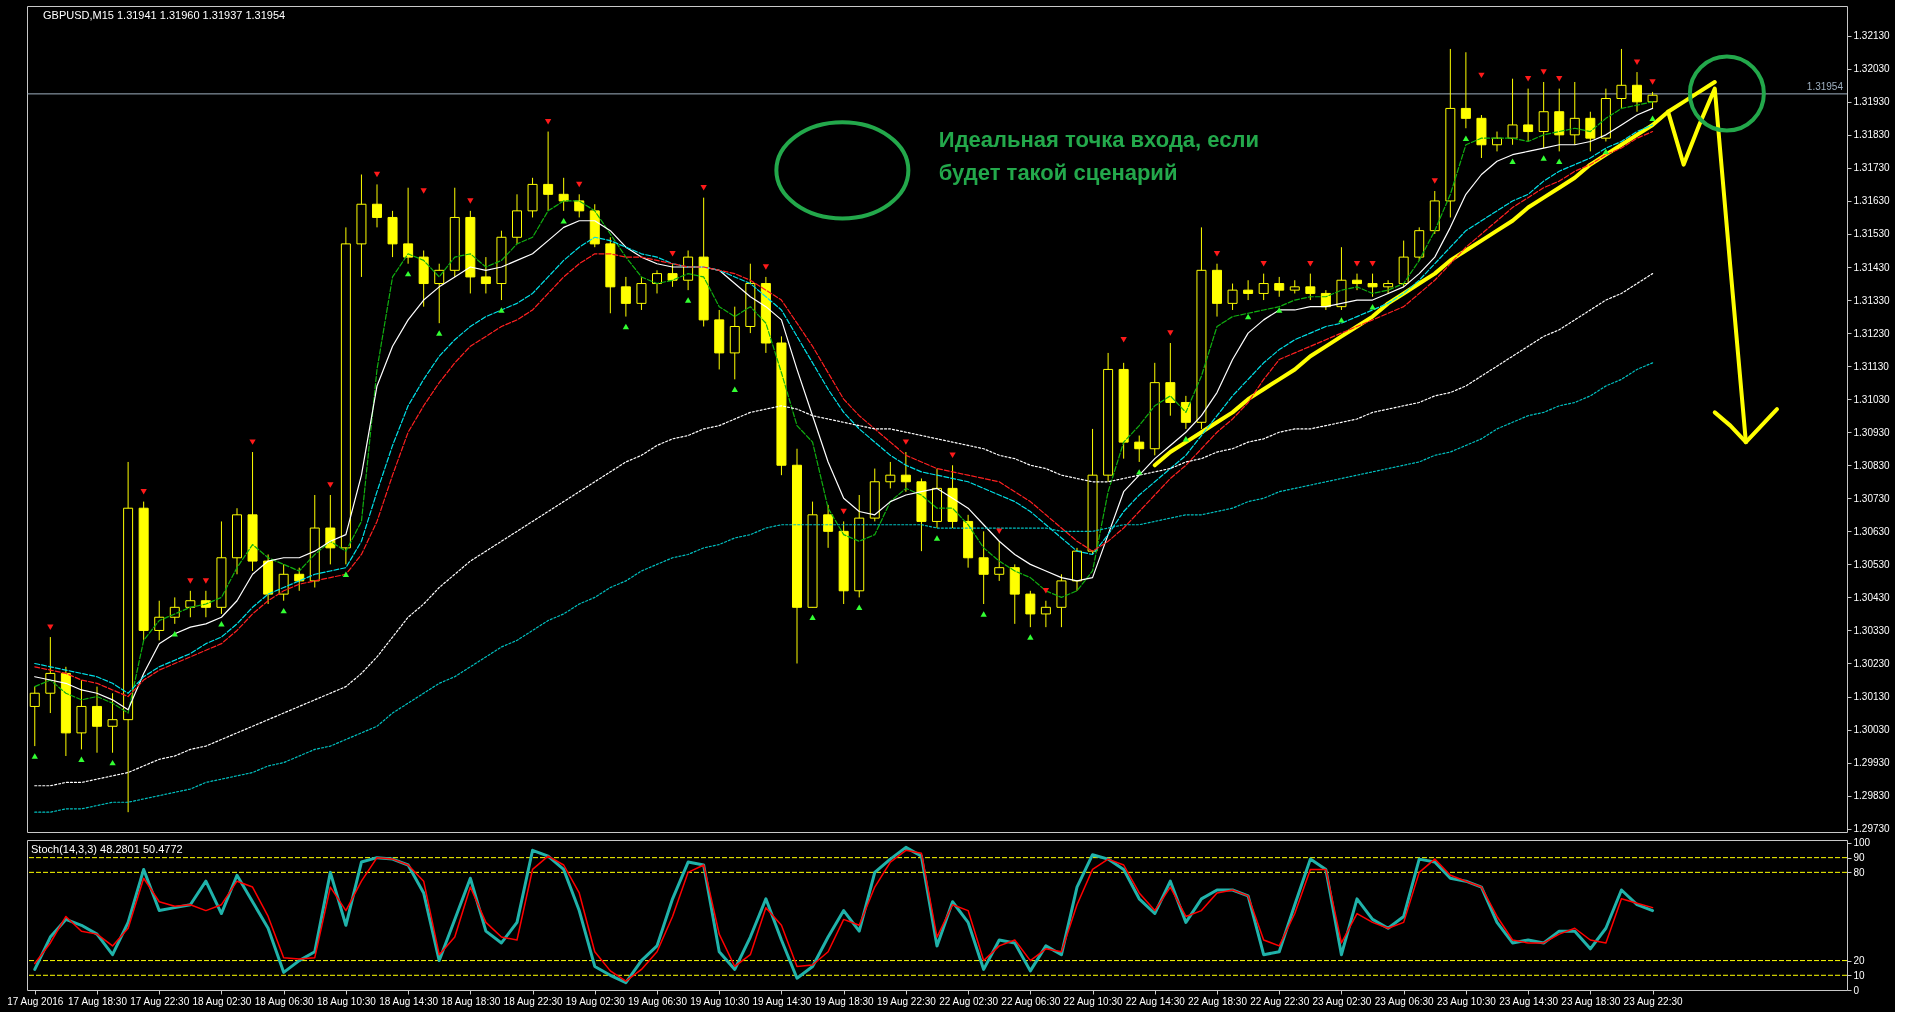 Image resolution: width=1916 pixels, height=1015 pixels. I want to click on y-tick-label: 1.31430, so click(1872, 267).